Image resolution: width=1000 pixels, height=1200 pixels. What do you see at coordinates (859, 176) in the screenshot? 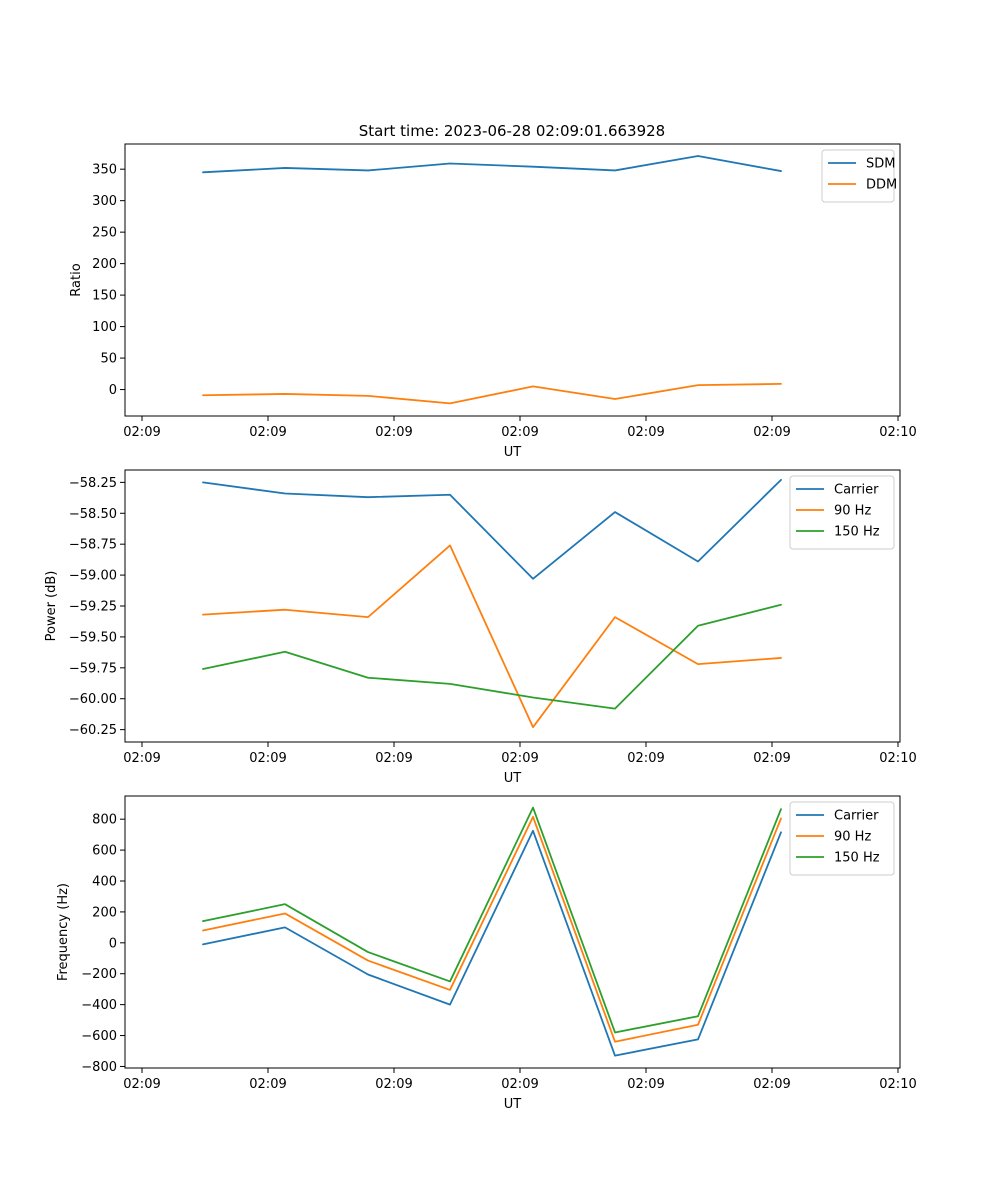
I see `legend: SDM DDM` at bounding box center [859, 176].